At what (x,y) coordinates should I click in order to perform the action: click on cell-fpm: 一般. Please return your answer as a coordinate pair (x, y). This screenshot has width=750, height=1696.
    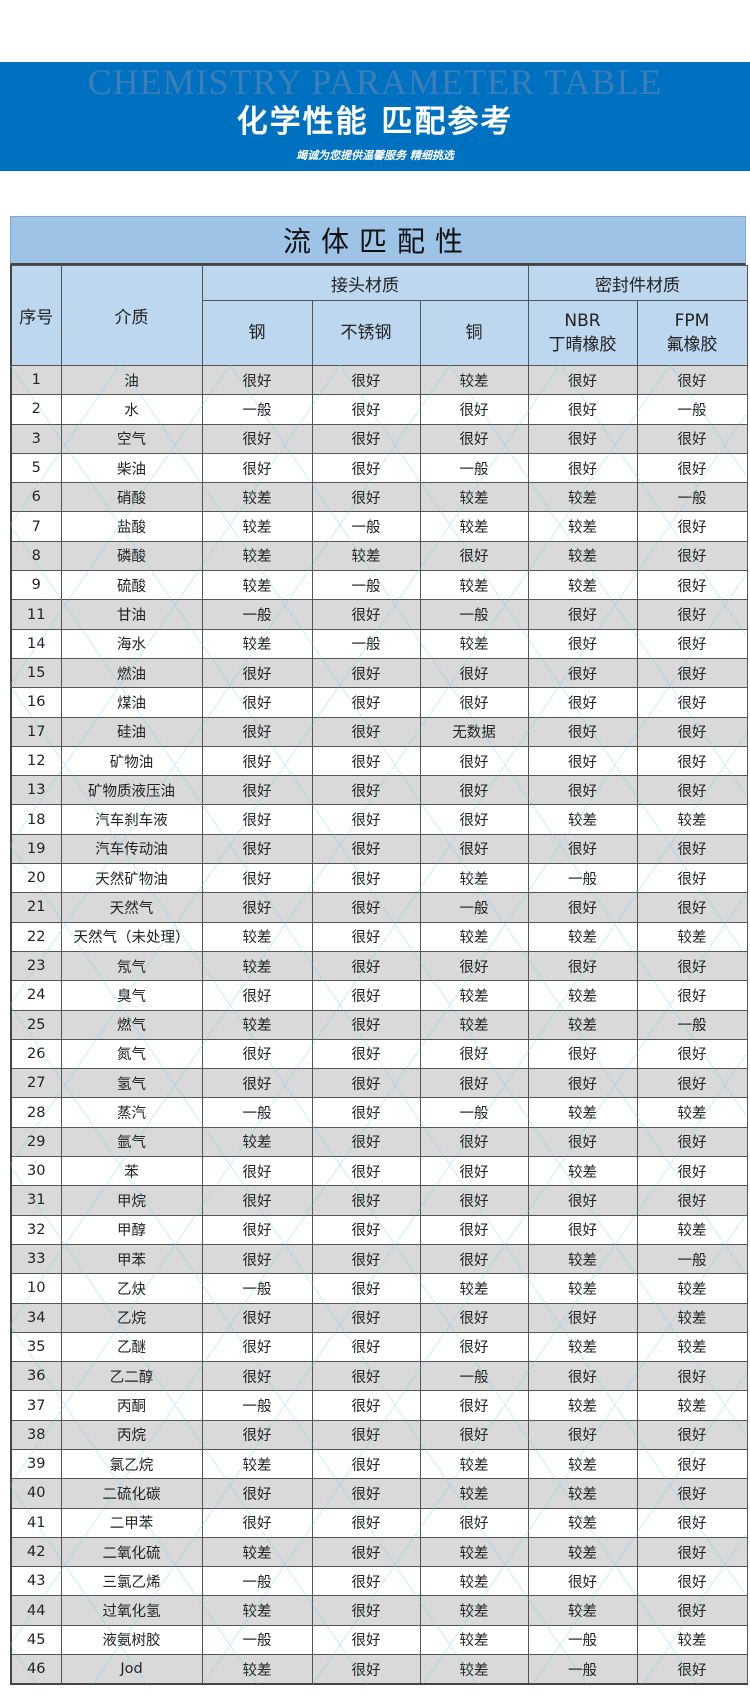
    Looking at the image, I should click on (692, 497).